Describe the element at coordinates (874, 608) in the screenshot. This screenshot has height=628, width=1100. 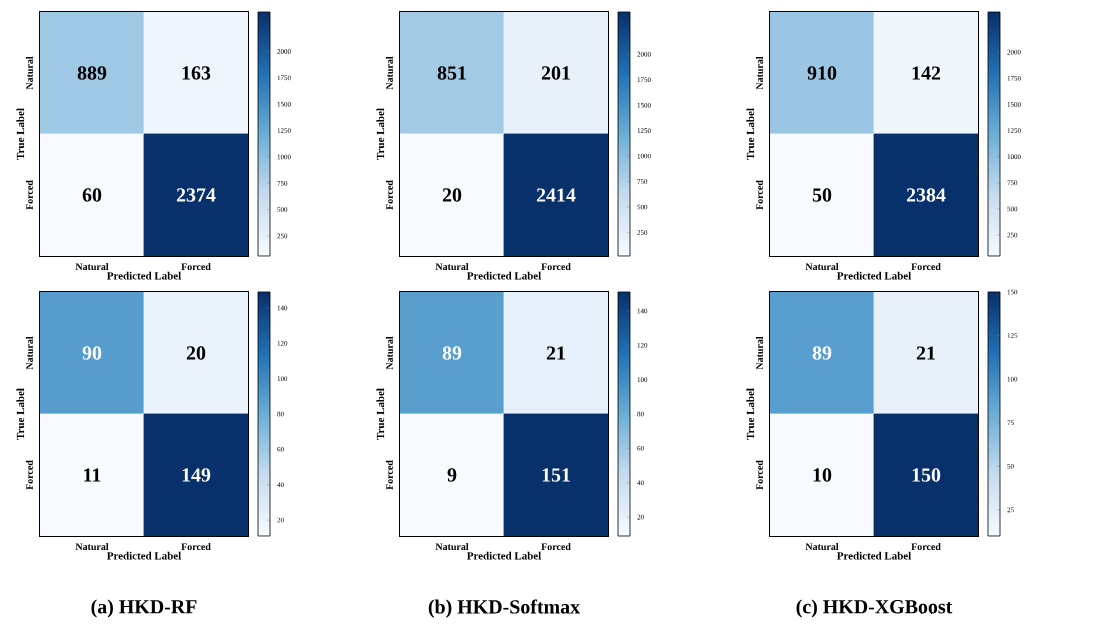
I see `text: (c) HKD-XGBoost` at that location.